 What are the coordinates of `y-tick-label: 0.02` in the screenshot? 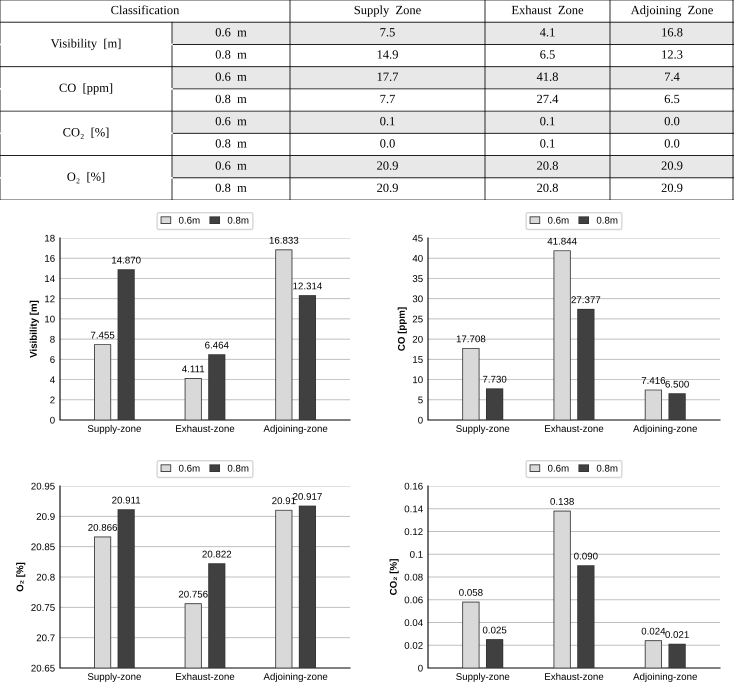 It's located at (413, 645).